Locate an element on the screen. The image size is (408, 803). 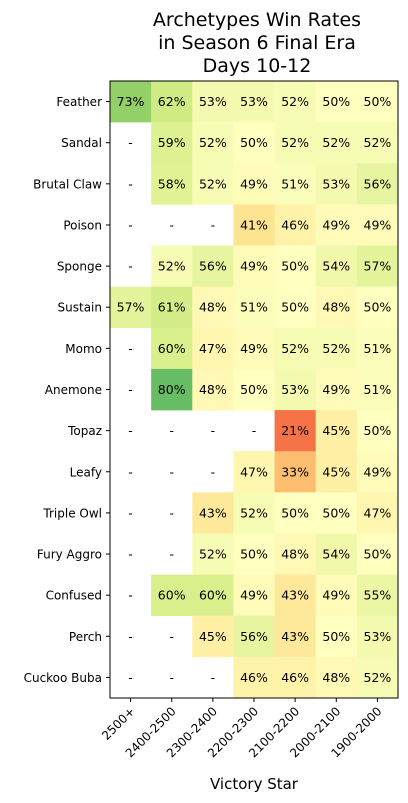
y-tick-label: Cuckoo Buba is located at coordinates (63, 678).